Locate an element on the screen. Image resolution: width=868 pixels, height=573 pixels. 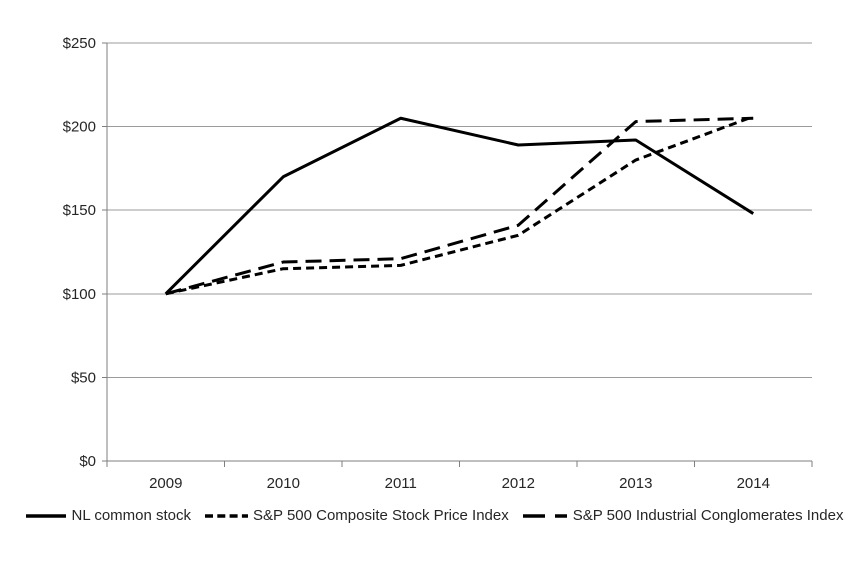
y-axis-label: $0 is located at coordinates (87, 461).